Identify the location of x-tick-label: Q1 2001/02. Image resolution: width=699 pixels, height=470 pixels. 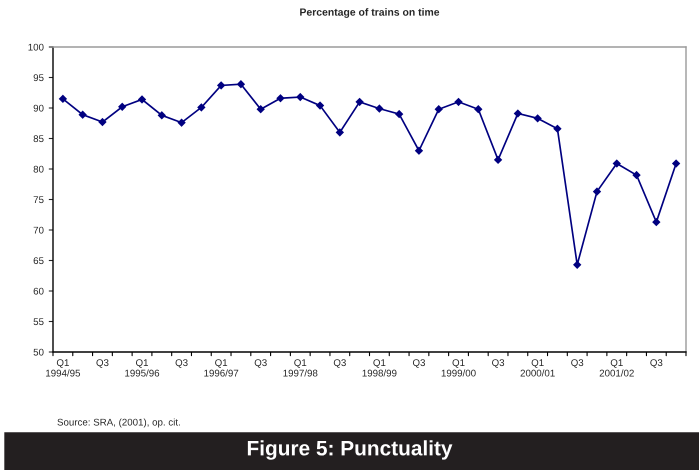
(617, 368).